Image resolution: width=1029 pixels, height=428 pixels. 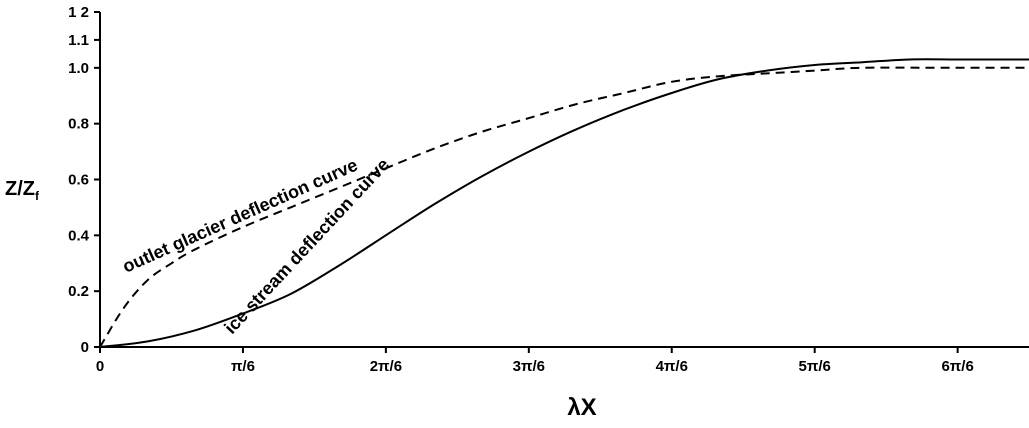 I want to click on y-tick-label: 1 2, so click(x=78, y=12).